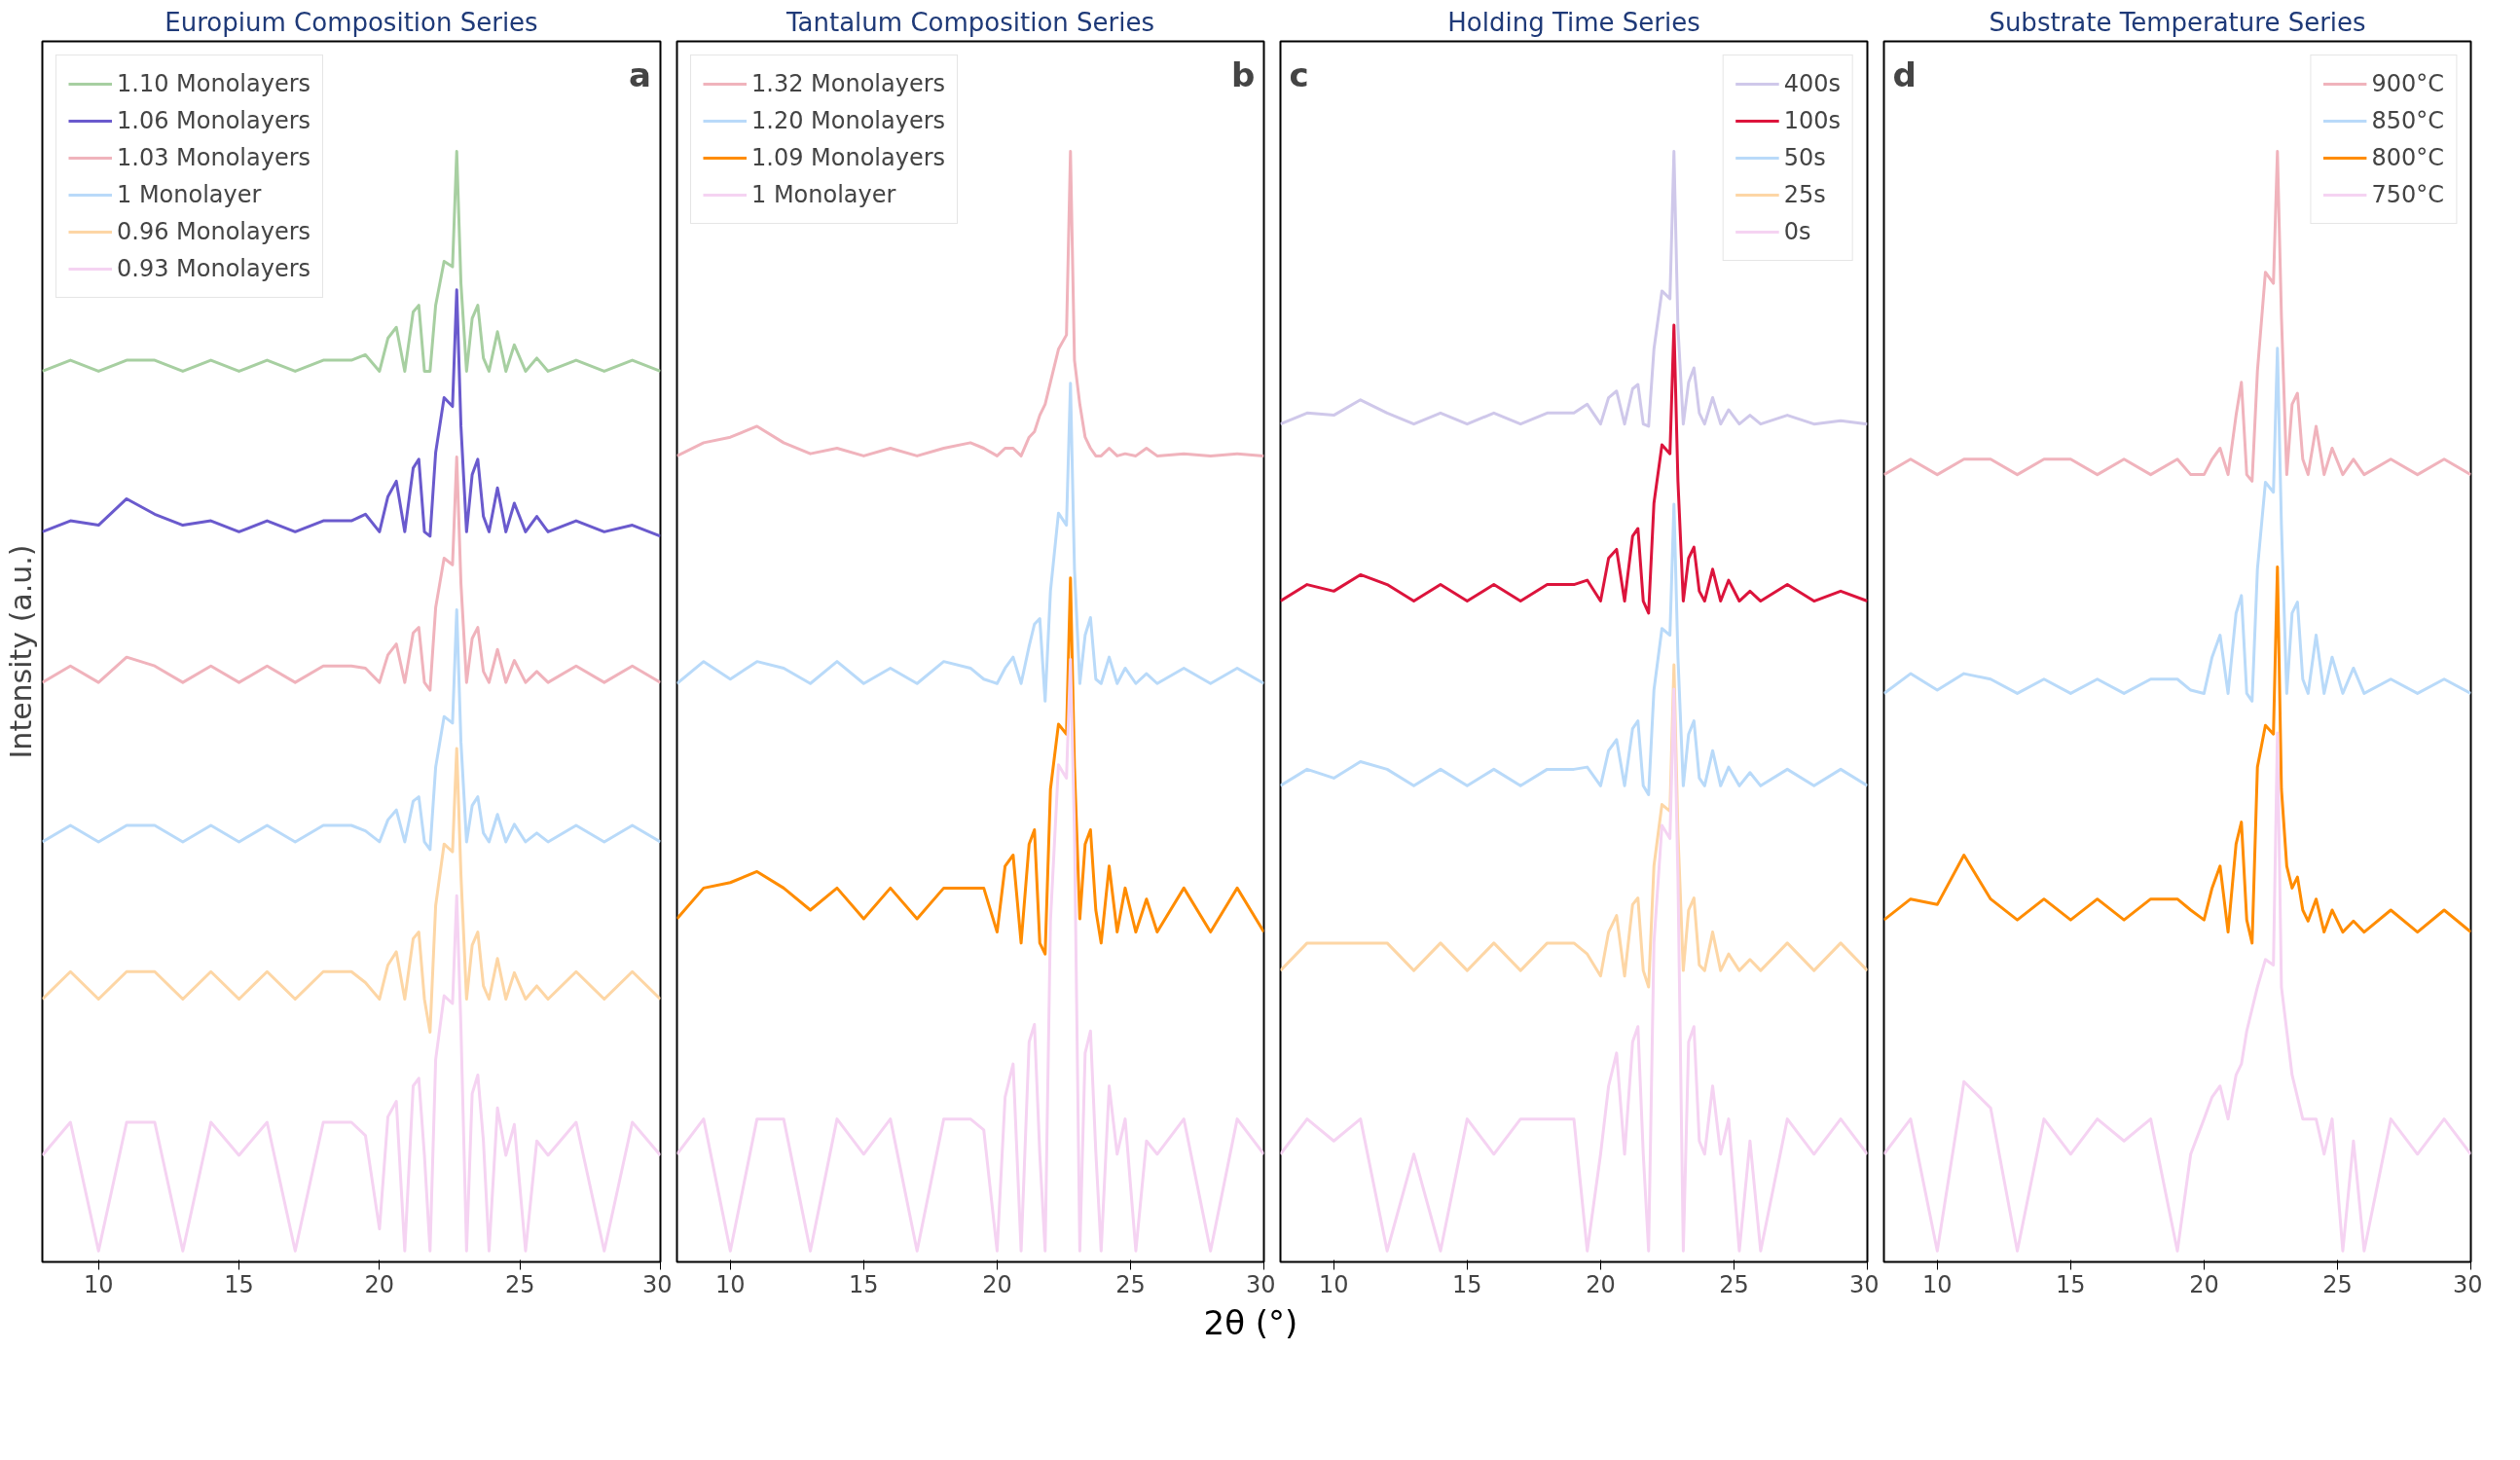  I want to click on chart-title: Tantalum Composition Series, so click(970, 22).